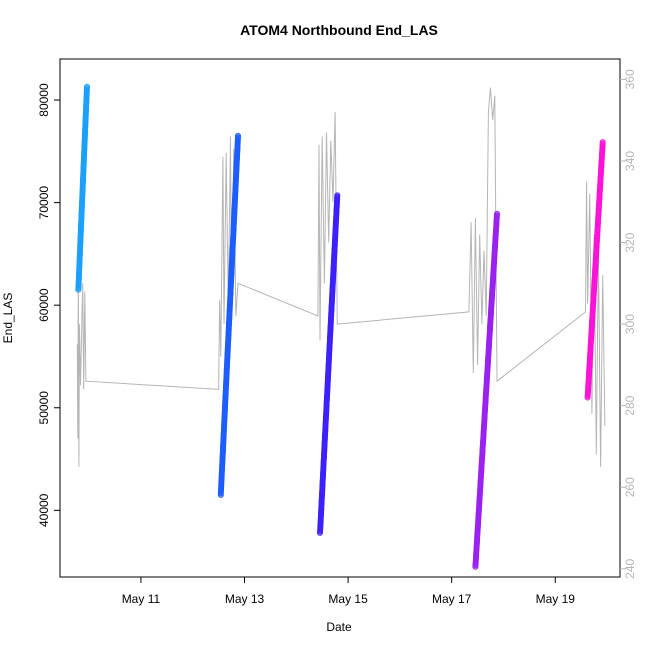 The height and width of the screenshot is (650, 650). I want to click on y2-tick-label: 360, so click(630, 79).